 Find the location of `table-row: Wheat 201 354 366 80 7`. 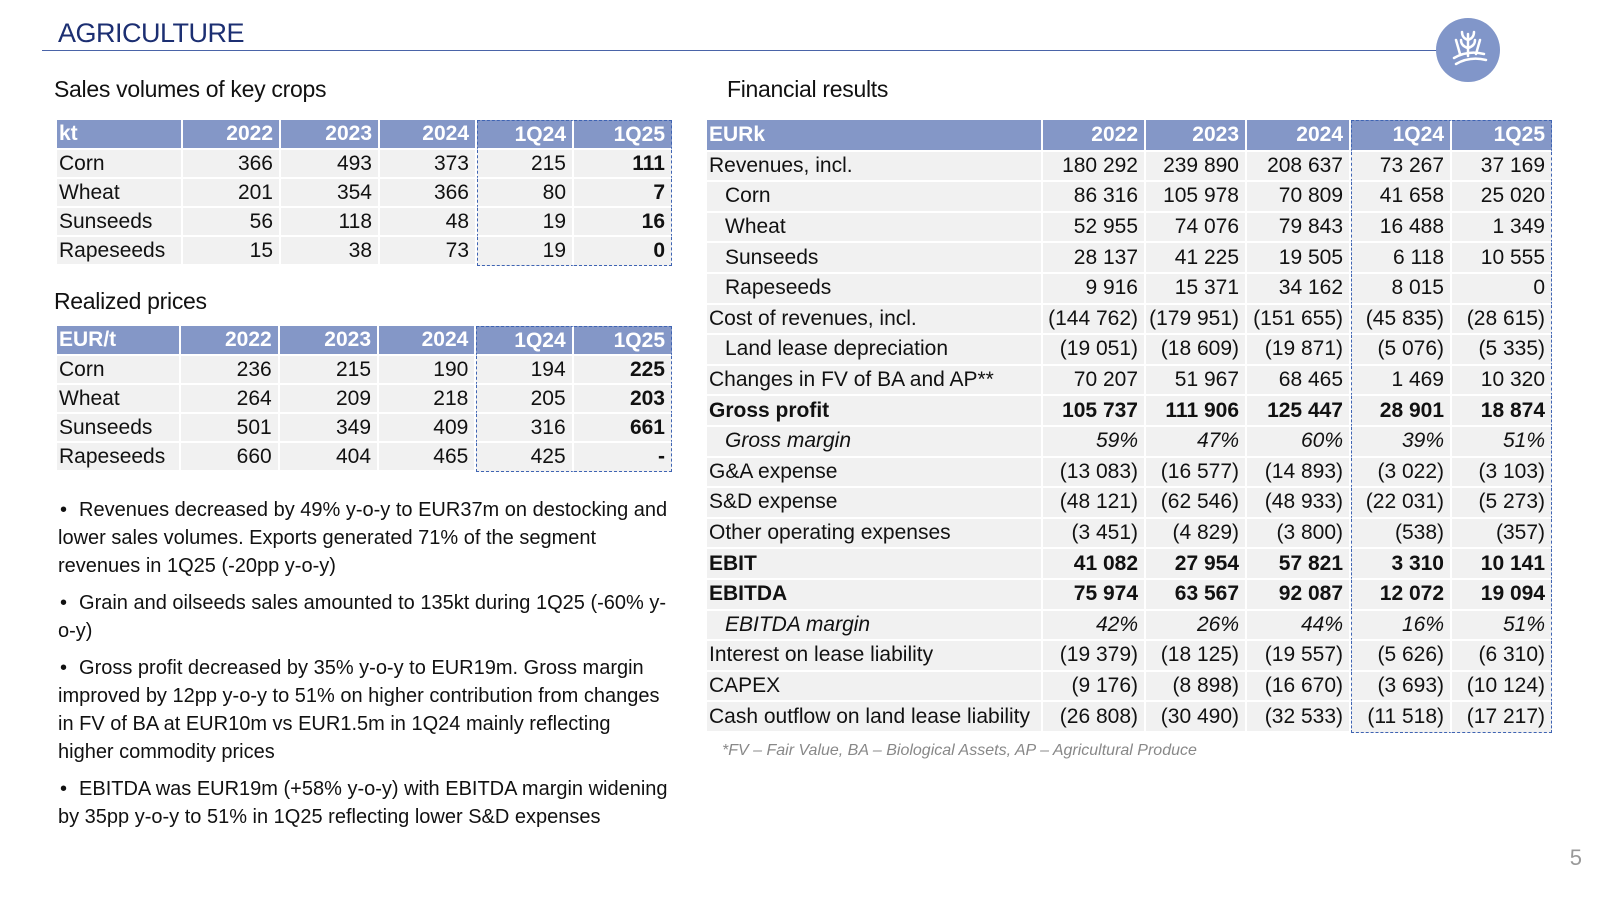

table-row: Wheat 201 354 366 80 7 is located at coordinates (364, 193).